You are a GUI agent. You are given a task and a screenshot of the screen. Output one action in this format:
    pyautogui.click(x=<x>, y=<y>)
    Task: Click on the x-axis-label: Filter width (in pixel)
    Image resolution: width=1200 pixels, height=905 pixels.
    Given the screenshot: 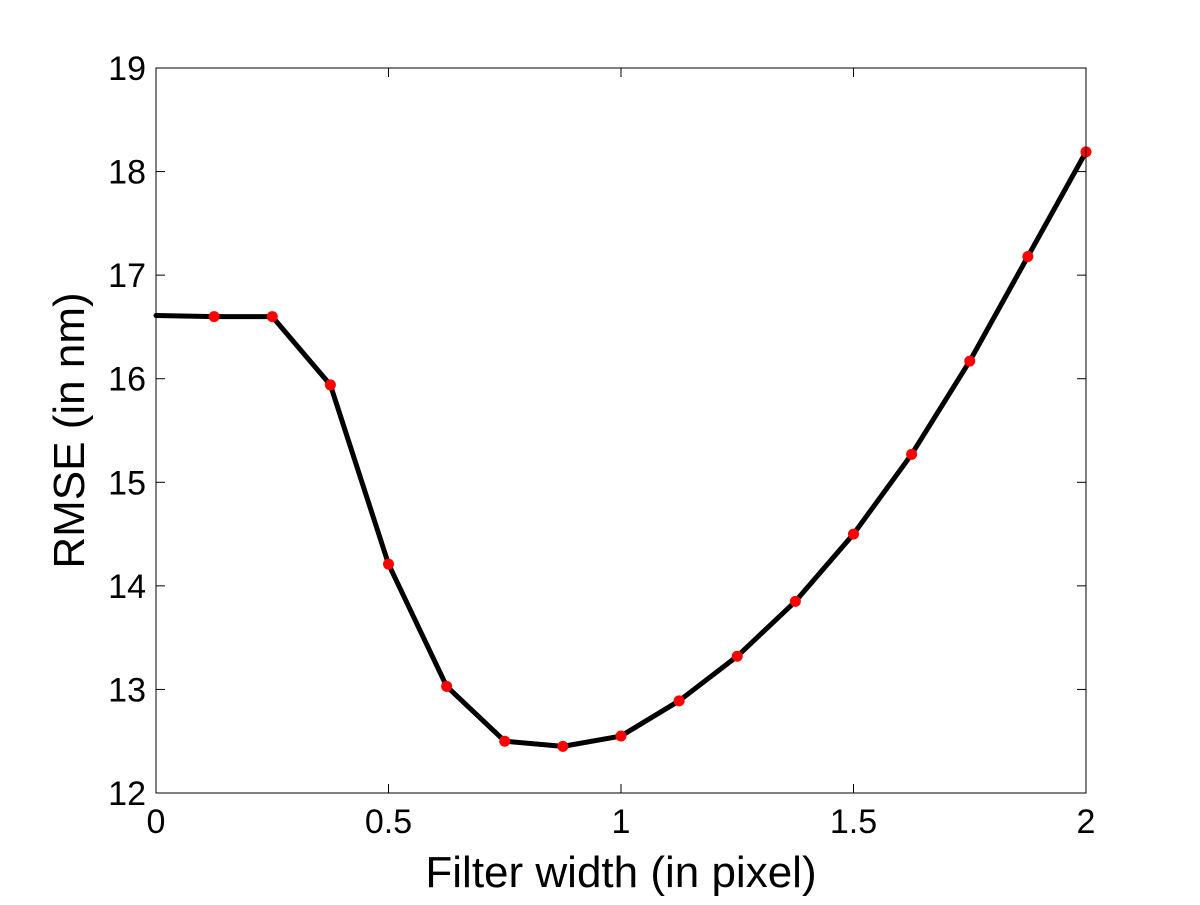 What is the action you would take?
    pyautogui.click(x=620, y=872)
    